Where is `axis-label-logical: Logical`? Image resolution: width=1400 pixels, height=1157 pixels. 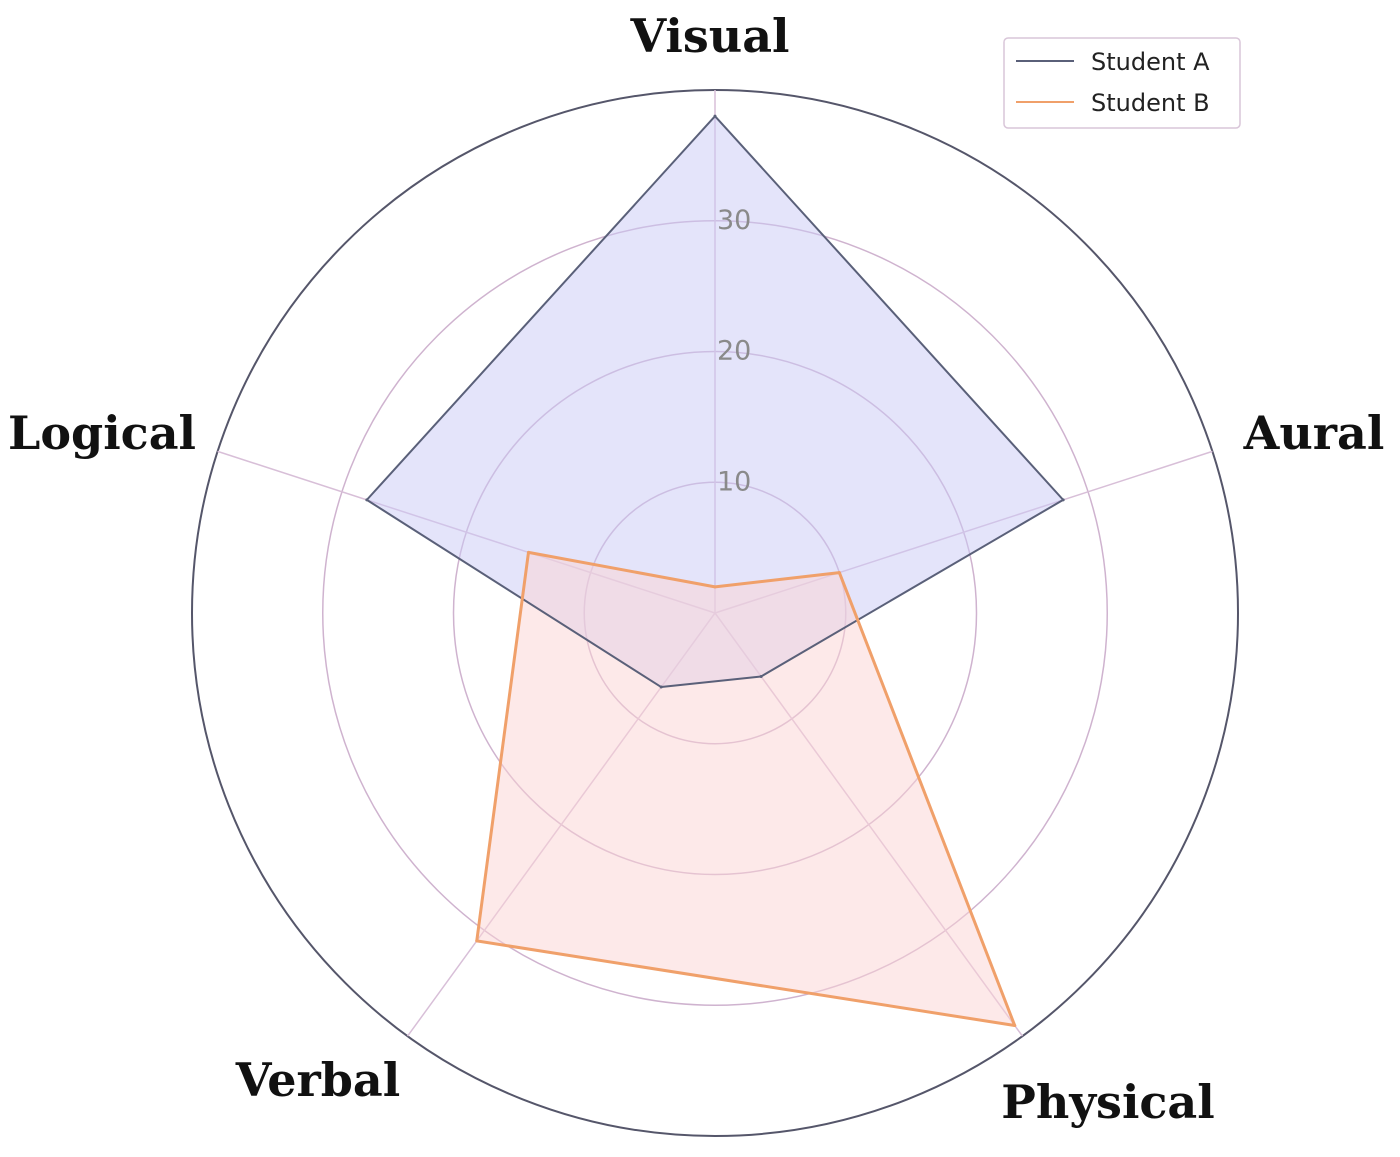 axis-label-logical: Logical is located at coordinates (102, 433).